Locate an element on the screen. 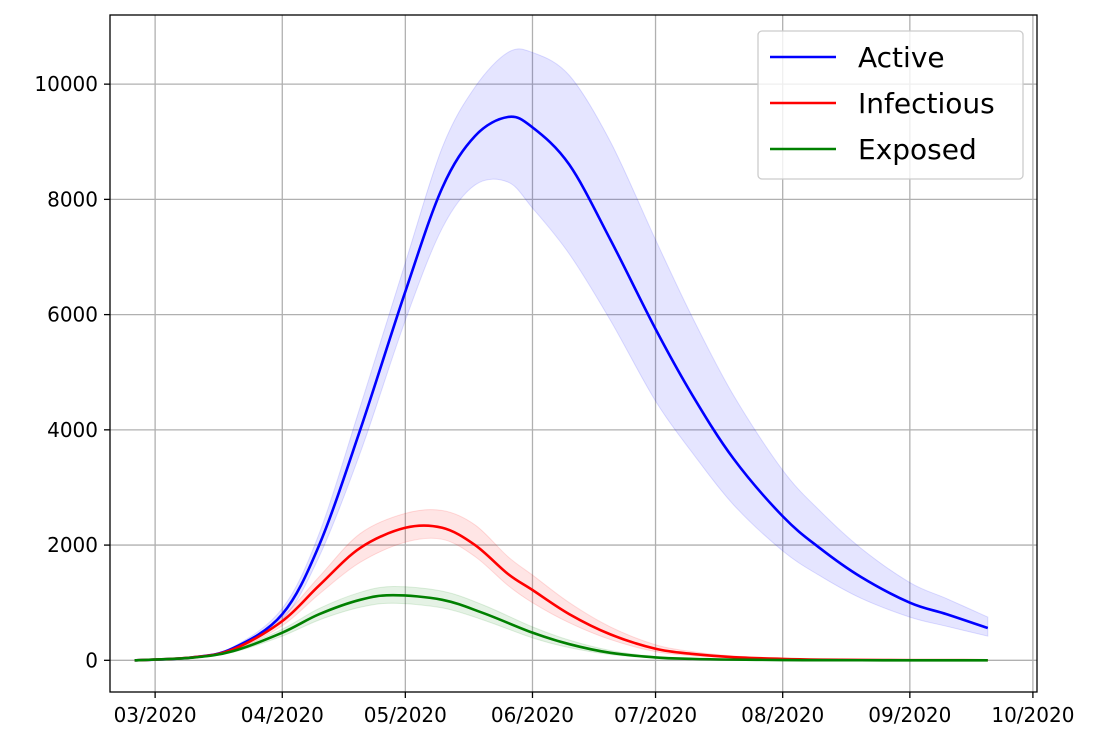 Image resolution: width=1104 pixels, height=748 pixels. legend-label-infectious: Infectious is located at coordinates (926, 103).